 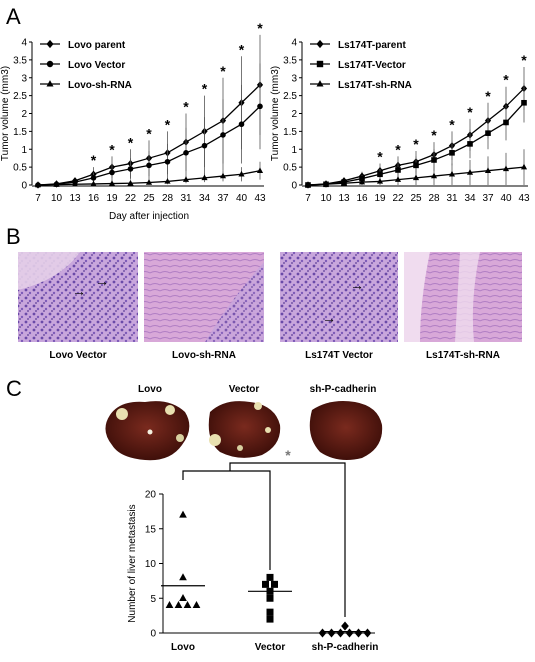 What do you see at coordinates (151, 564) in the screenshot?
I see `y-tick-label: 10` at bounding box center [151, 564].